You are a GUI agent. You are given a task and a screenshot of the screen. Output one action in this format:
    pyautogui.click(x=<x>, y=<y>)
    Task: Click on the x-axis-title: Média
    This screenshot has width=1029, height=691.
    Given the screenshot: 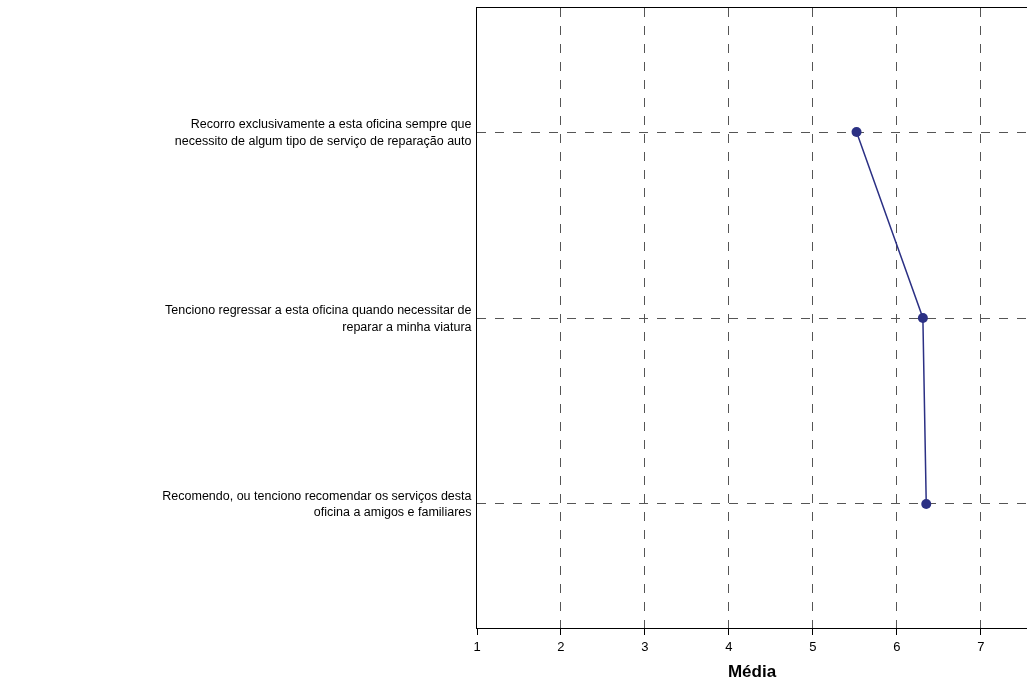 What is the action you would take?
    pyautogui.click(x=752, y=671)
    